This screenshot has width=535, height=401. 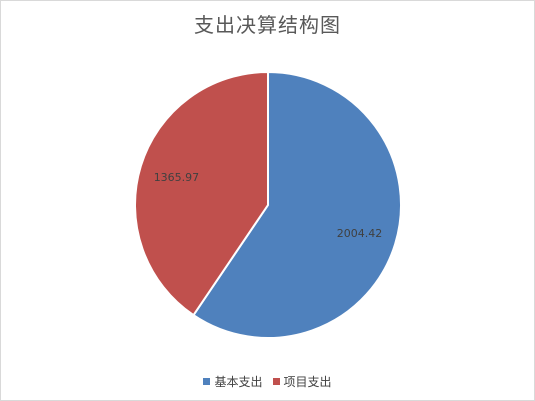 I want to click on chart-title: 支出决算结构图, so click(x=267, y=25).